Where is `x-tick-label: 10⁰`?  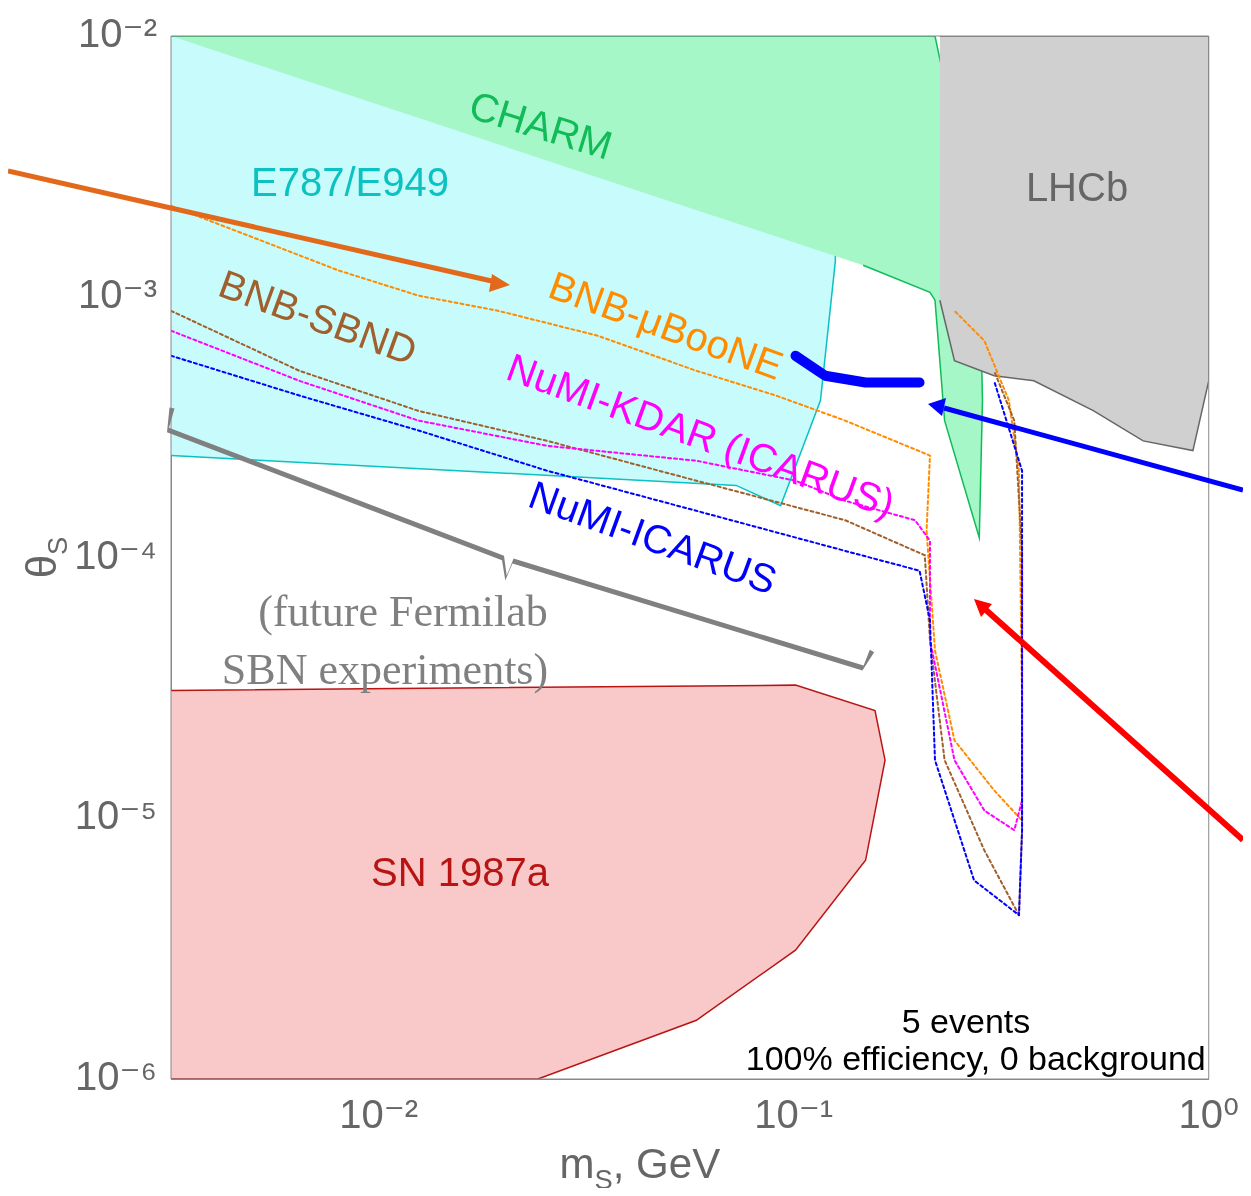
x-tick-label: 10⁰ is located at coordinates (1208, 1114).